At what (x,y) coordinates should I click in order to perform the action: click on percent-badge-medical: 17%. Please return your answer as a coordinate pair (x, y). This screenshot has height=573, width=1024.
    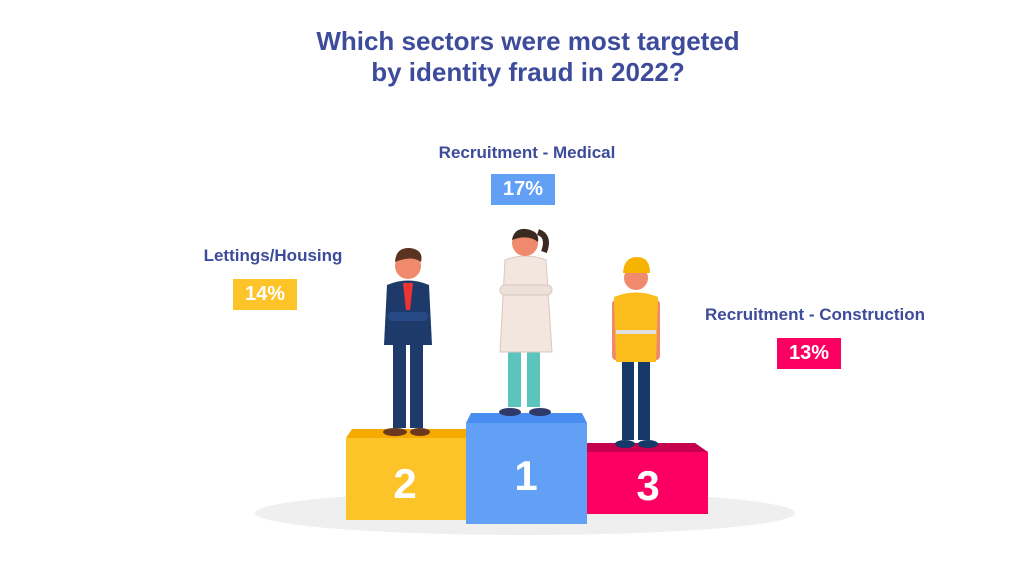
    Looking at the image, I should click on (523, 189).